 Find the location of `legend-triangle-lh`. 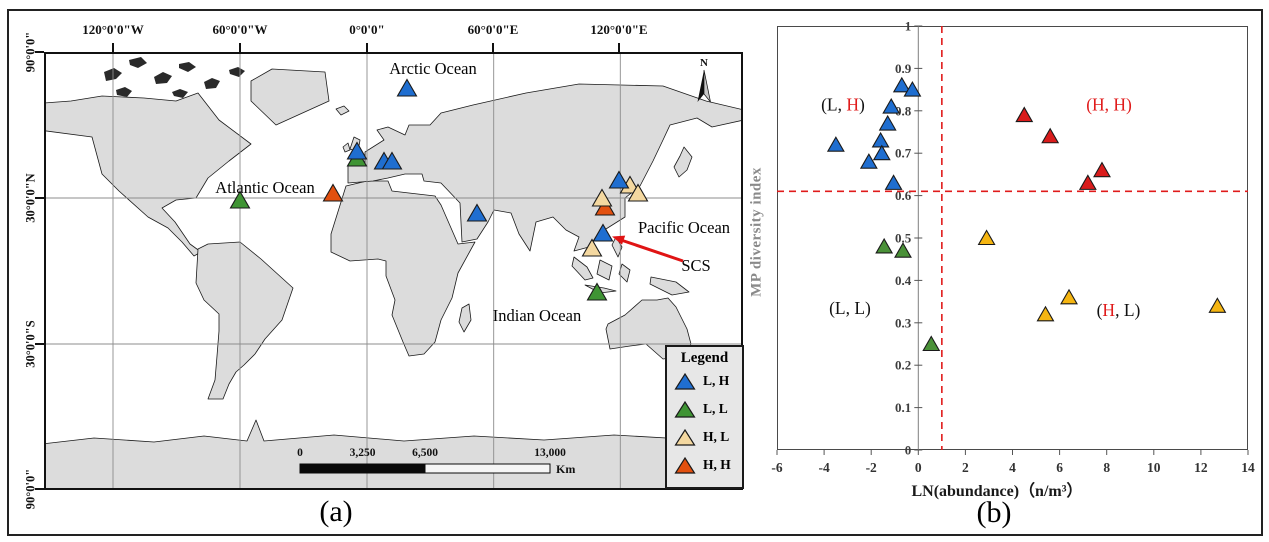

legend-triangle-lh is located at coordinates (685, 381).